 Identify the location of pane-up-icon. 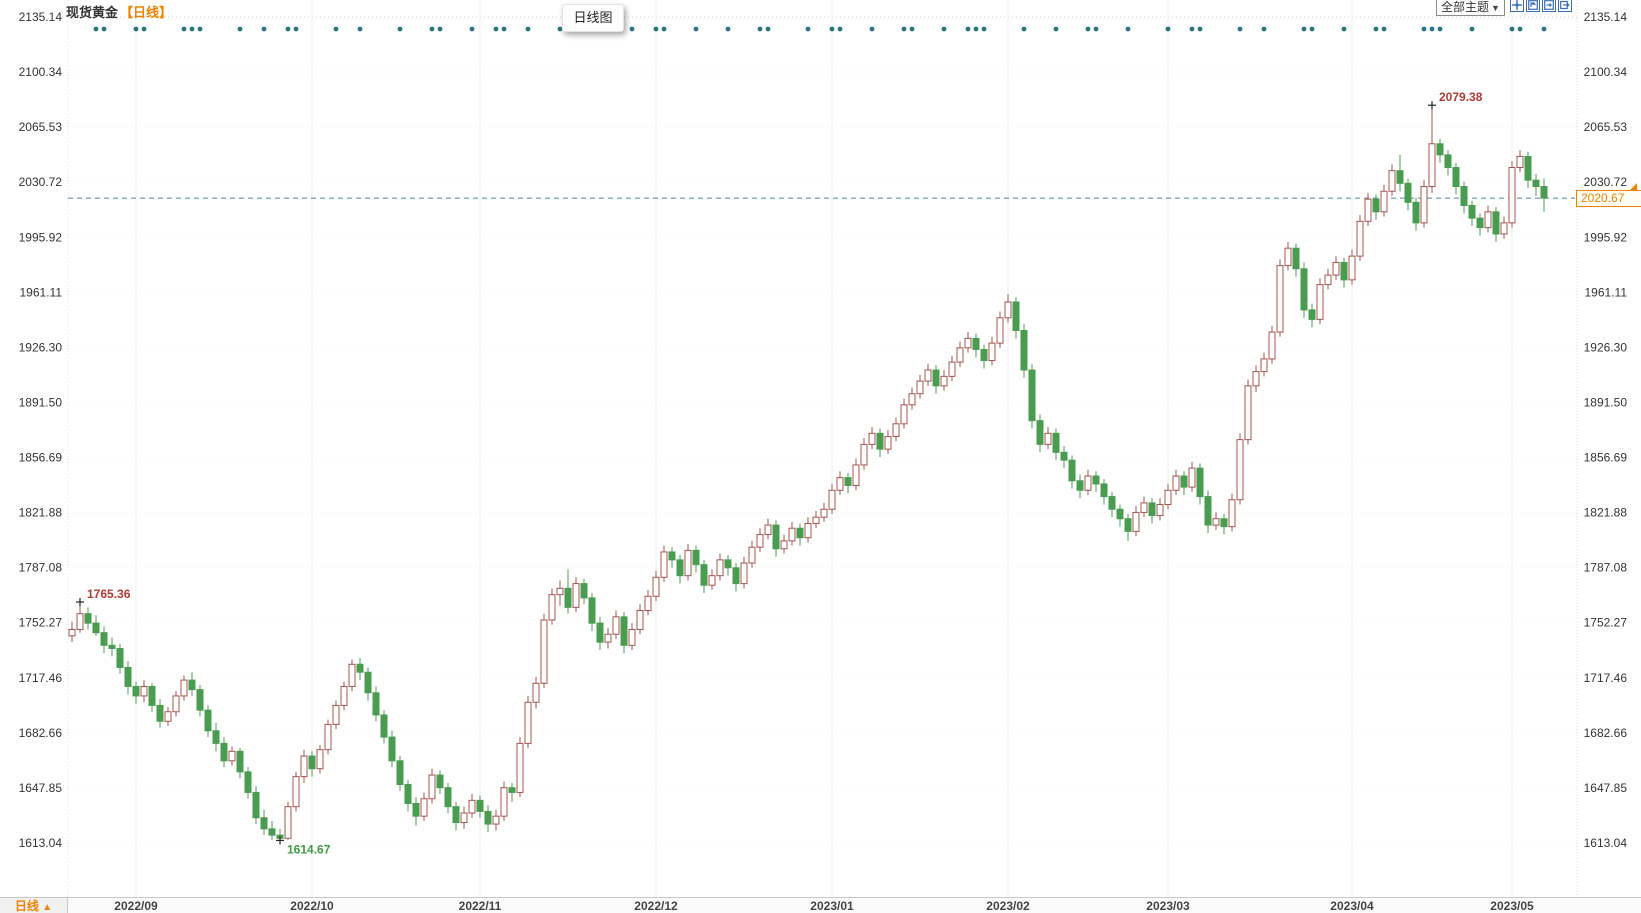
(1533, 6).